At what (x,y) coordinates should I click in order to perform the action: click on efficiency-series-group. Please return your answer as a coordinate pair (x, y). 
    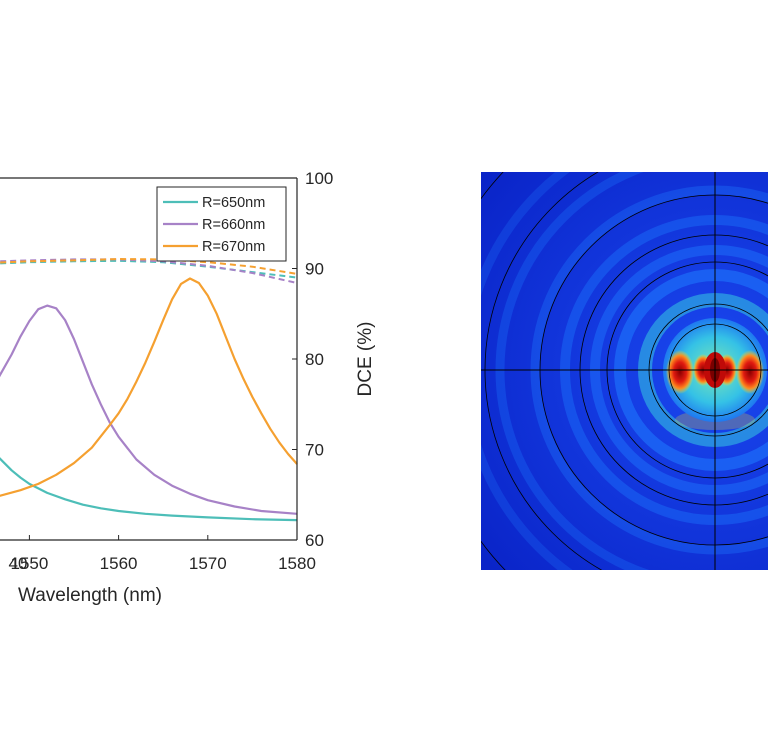
    Looking at the image, I should click on (149, 399).